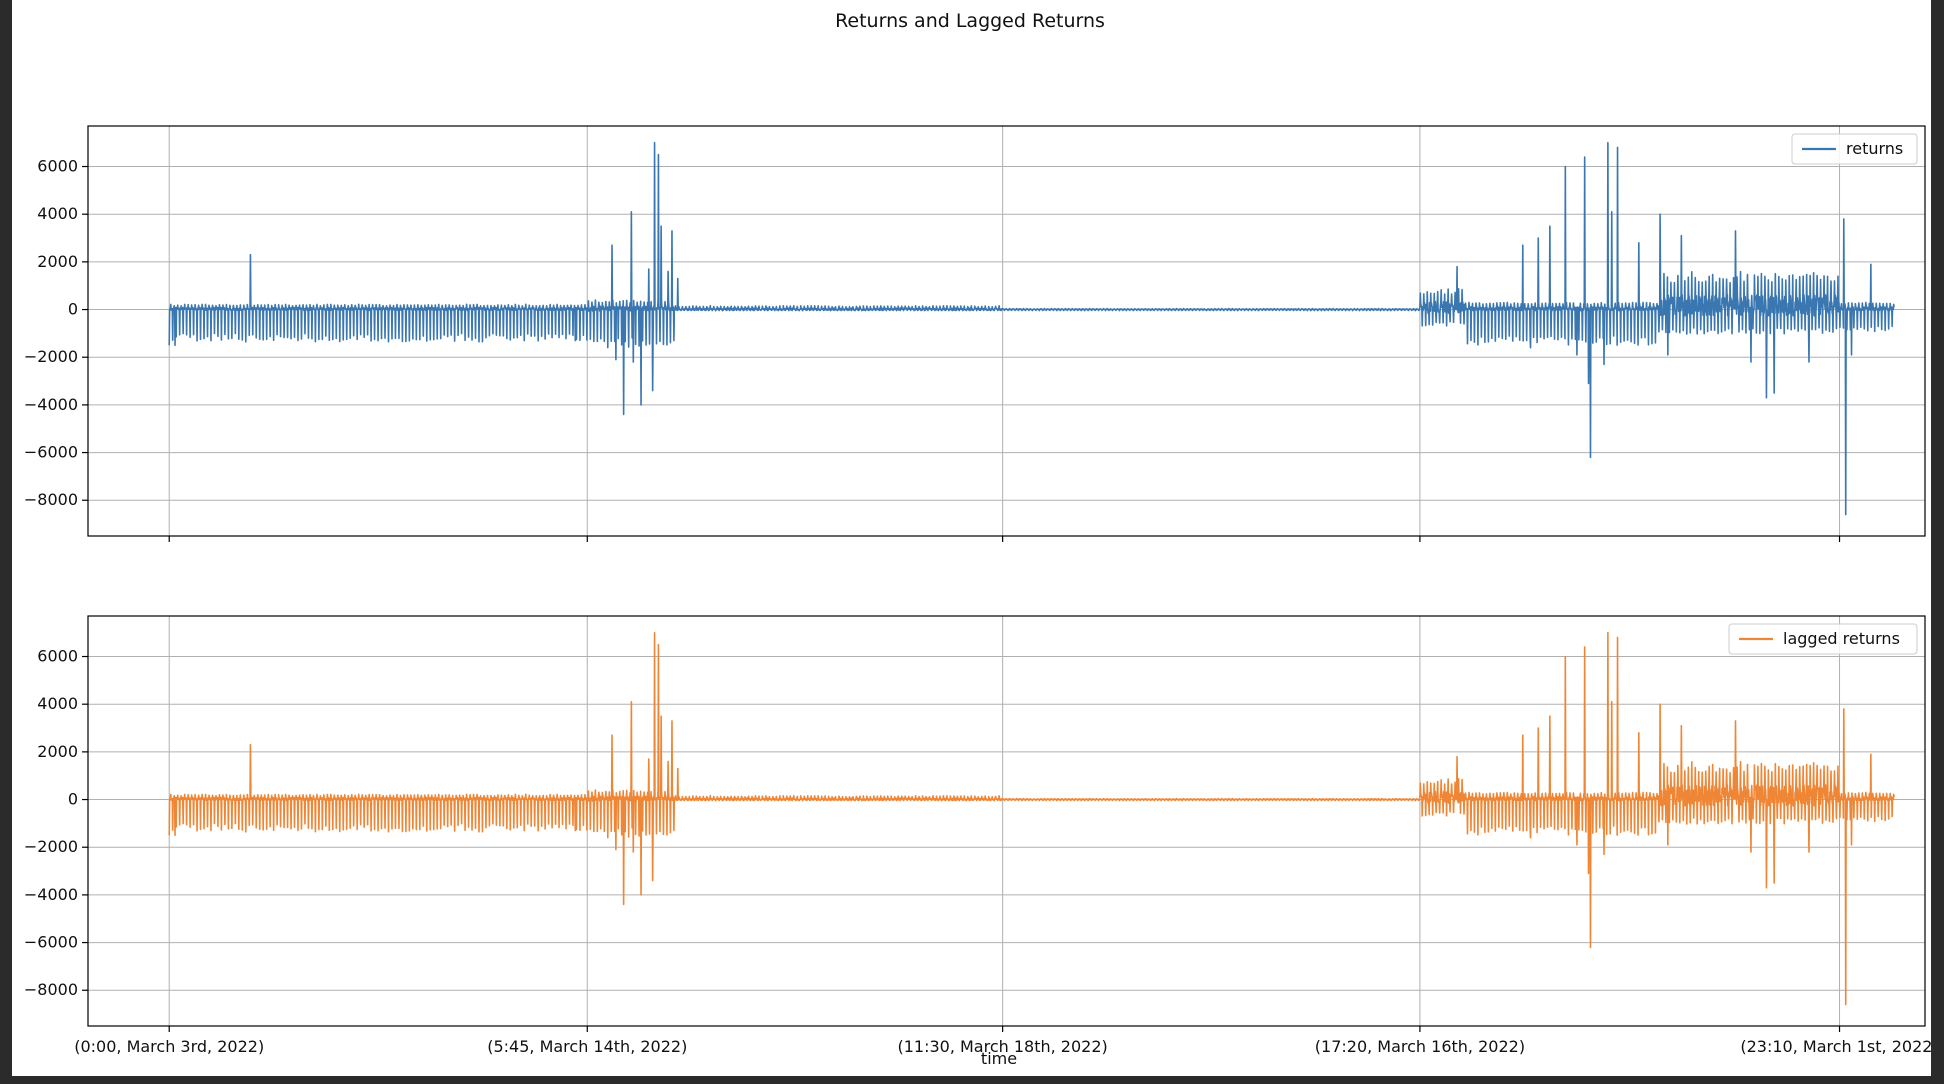 The width and height of the screenshot is (1944, 1084). What do you see at coordinates (970, 21) in the screenshot?
I see `figure-title: Returns and Lagged Returns` at bounding box center [970, 21].